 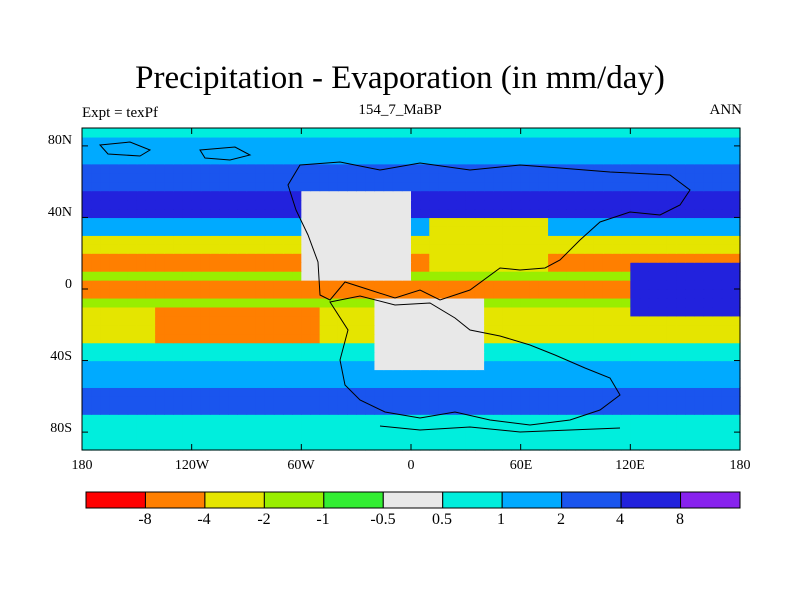 I want to click on coastline-islands, so click(x=175, y=151).